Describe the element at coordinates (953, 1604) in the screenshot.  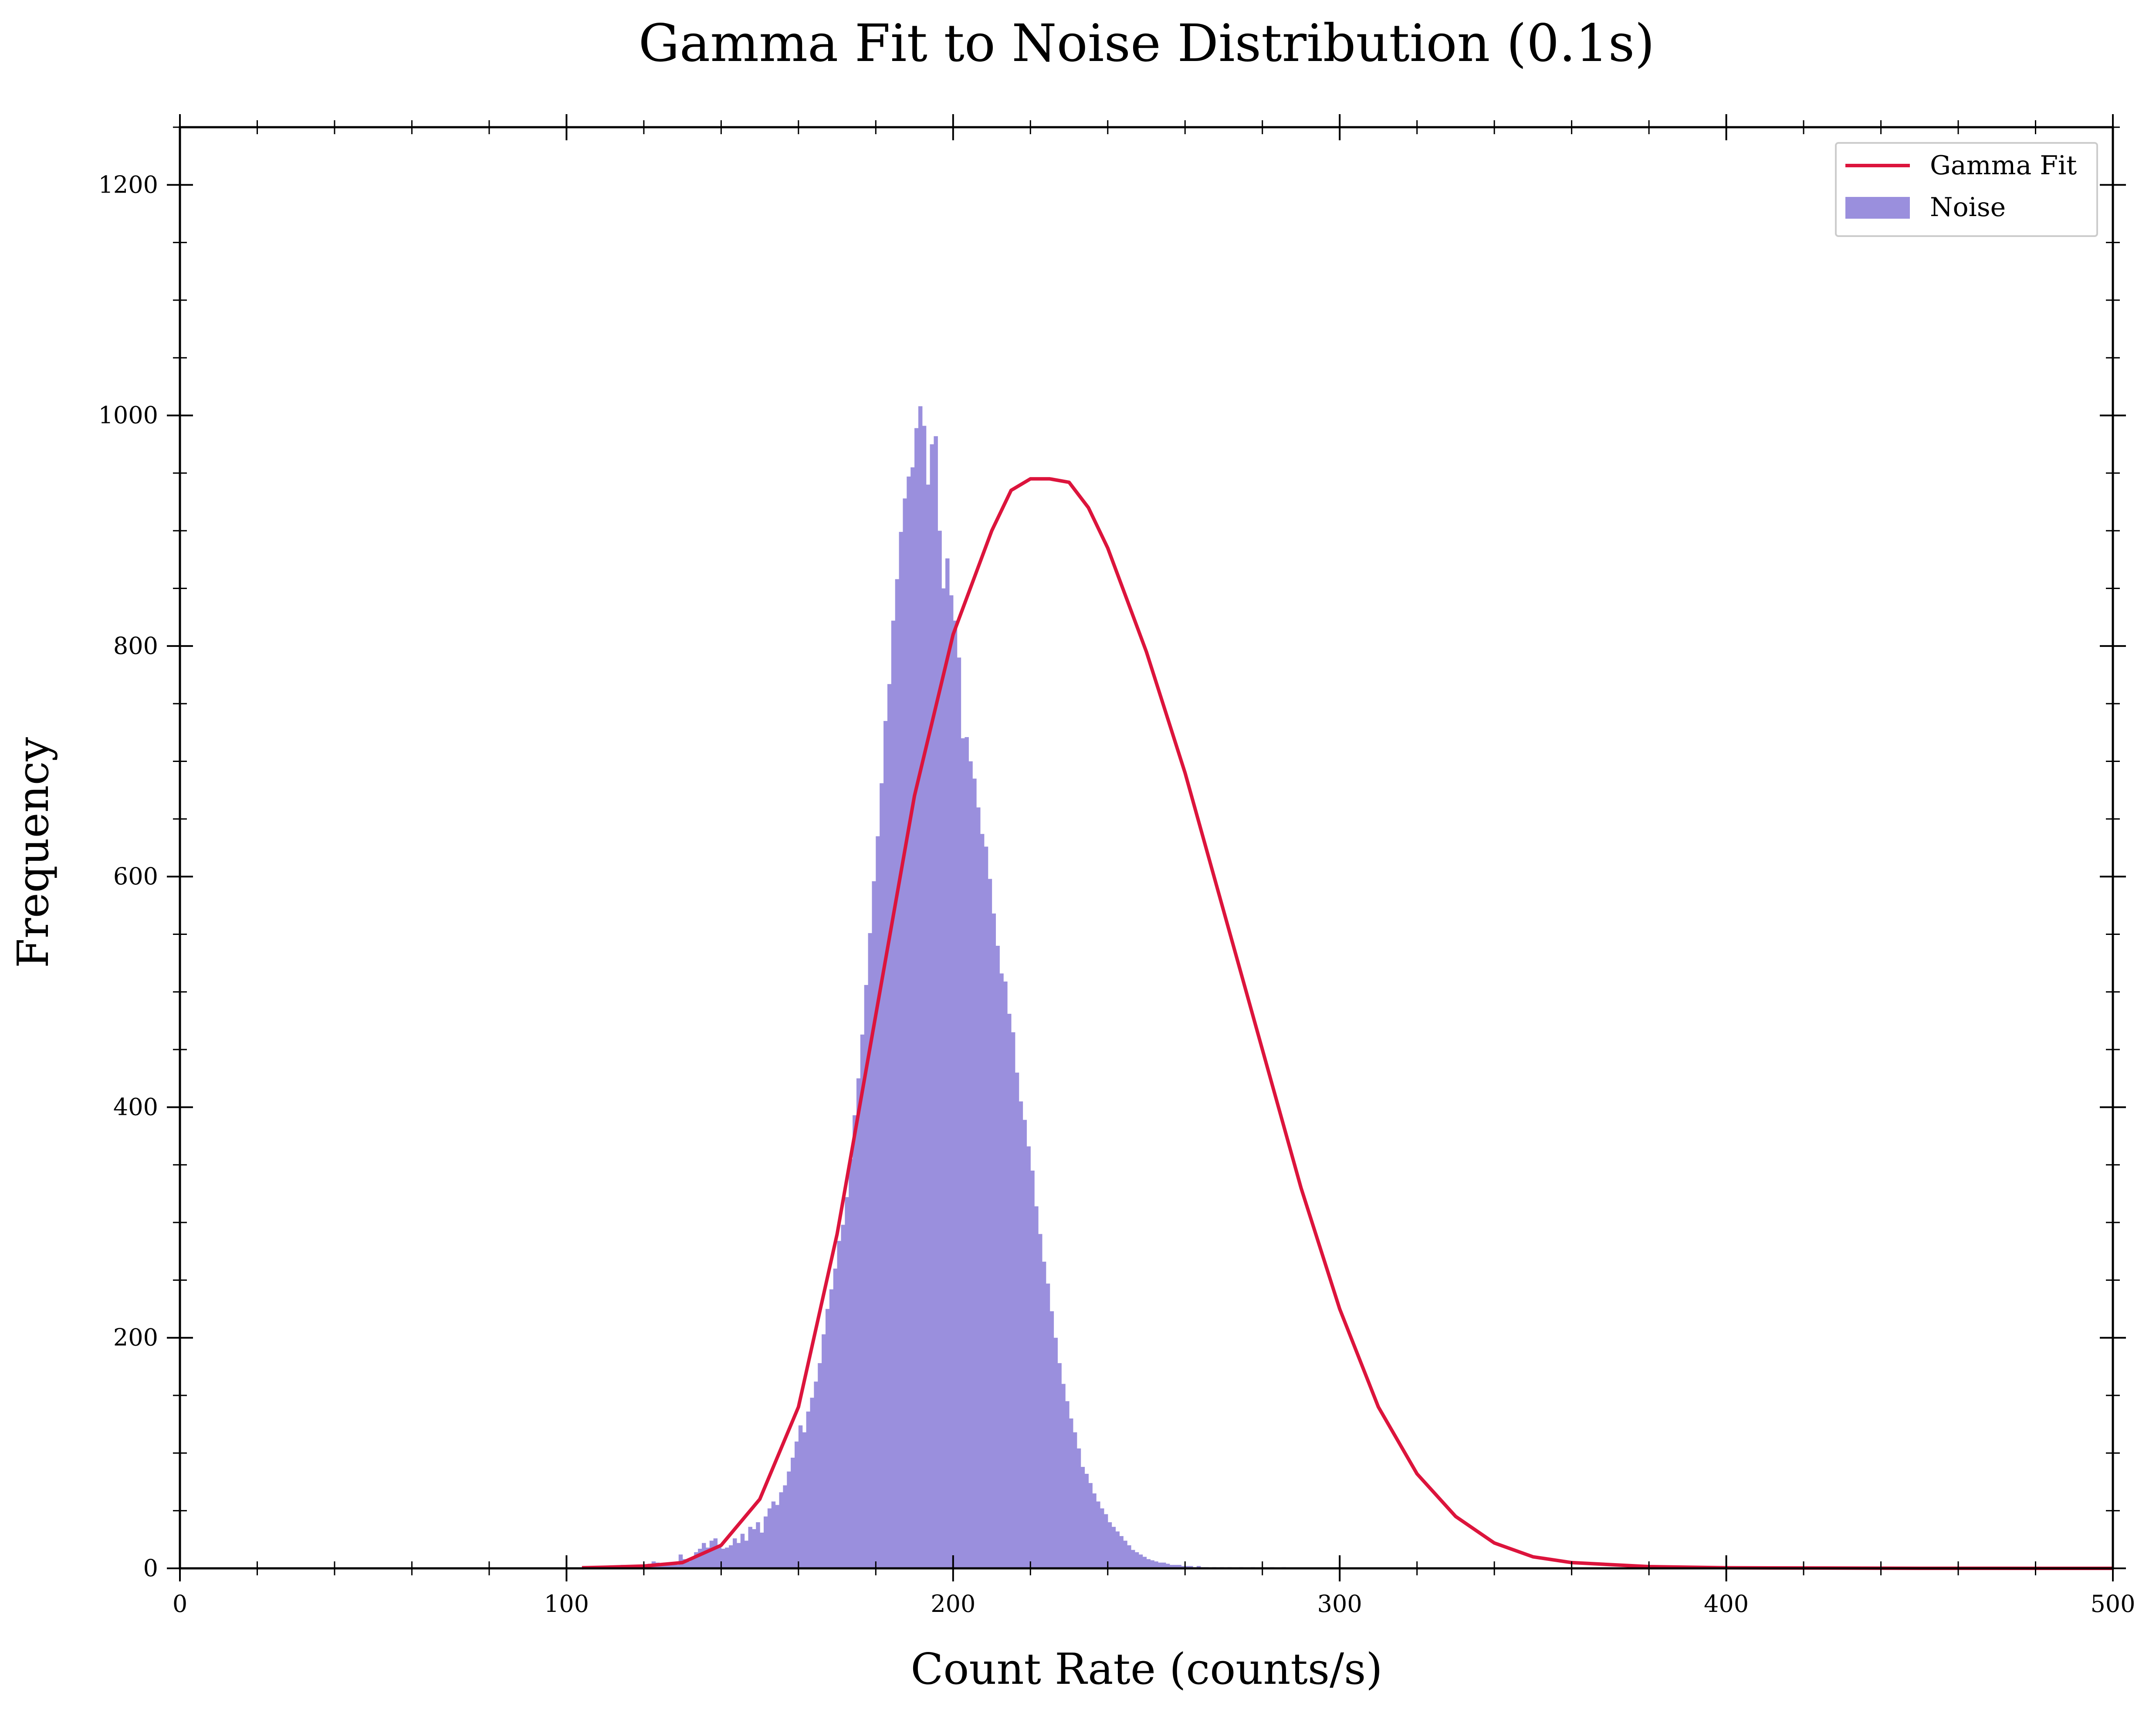
I see `x-tick-label: 200` at that location.